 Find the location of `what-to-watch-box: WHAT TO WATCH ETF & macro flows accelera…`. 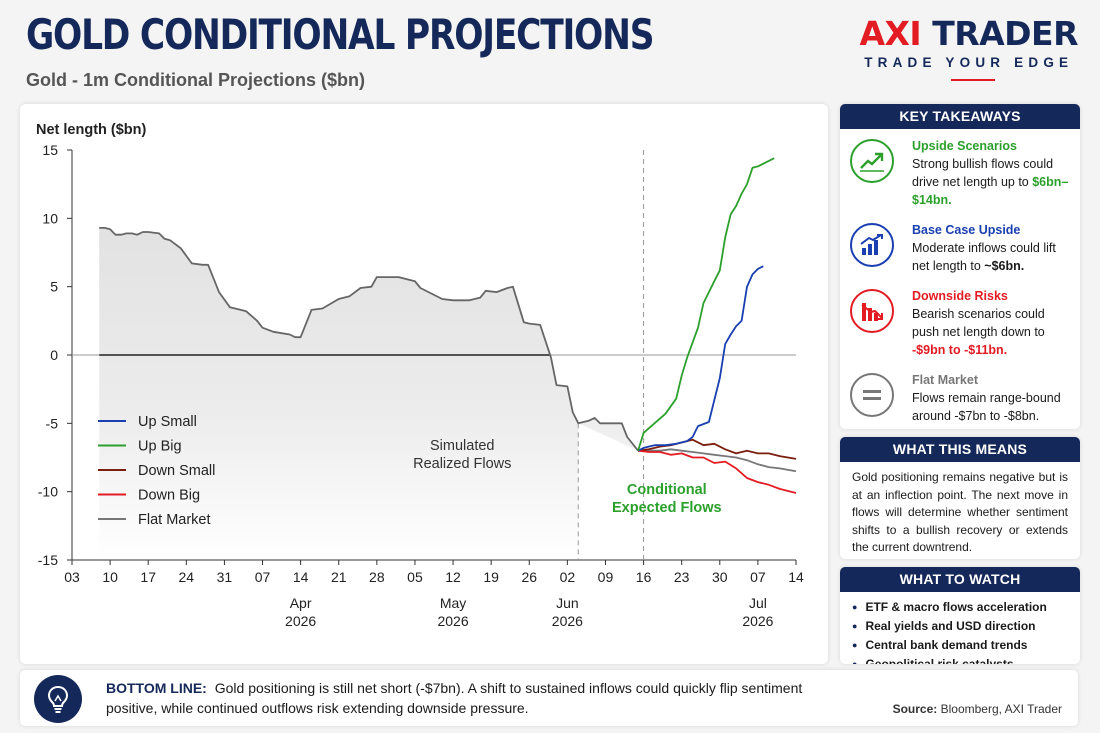

what-to-watch-box: WHAT TO WATCH ETF & macro flows accelera… is located at coordinates (960, 615).